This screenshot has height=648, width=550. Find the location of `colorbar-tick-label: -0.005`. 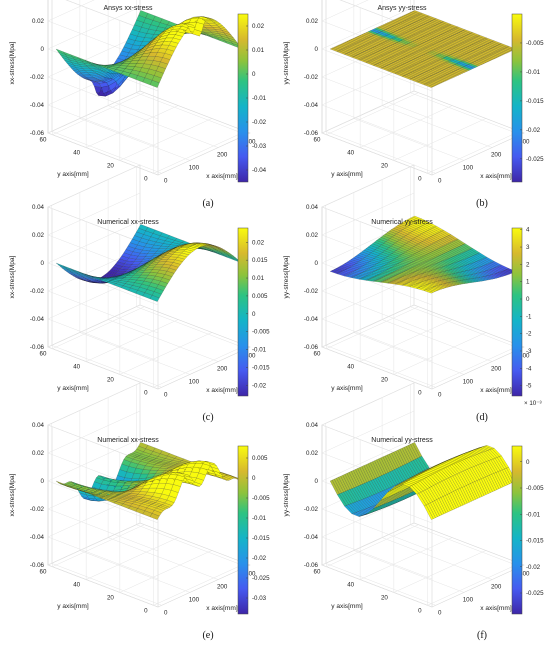

colorbar-tick-label: -0.005 is located at coordinates (535, 488).